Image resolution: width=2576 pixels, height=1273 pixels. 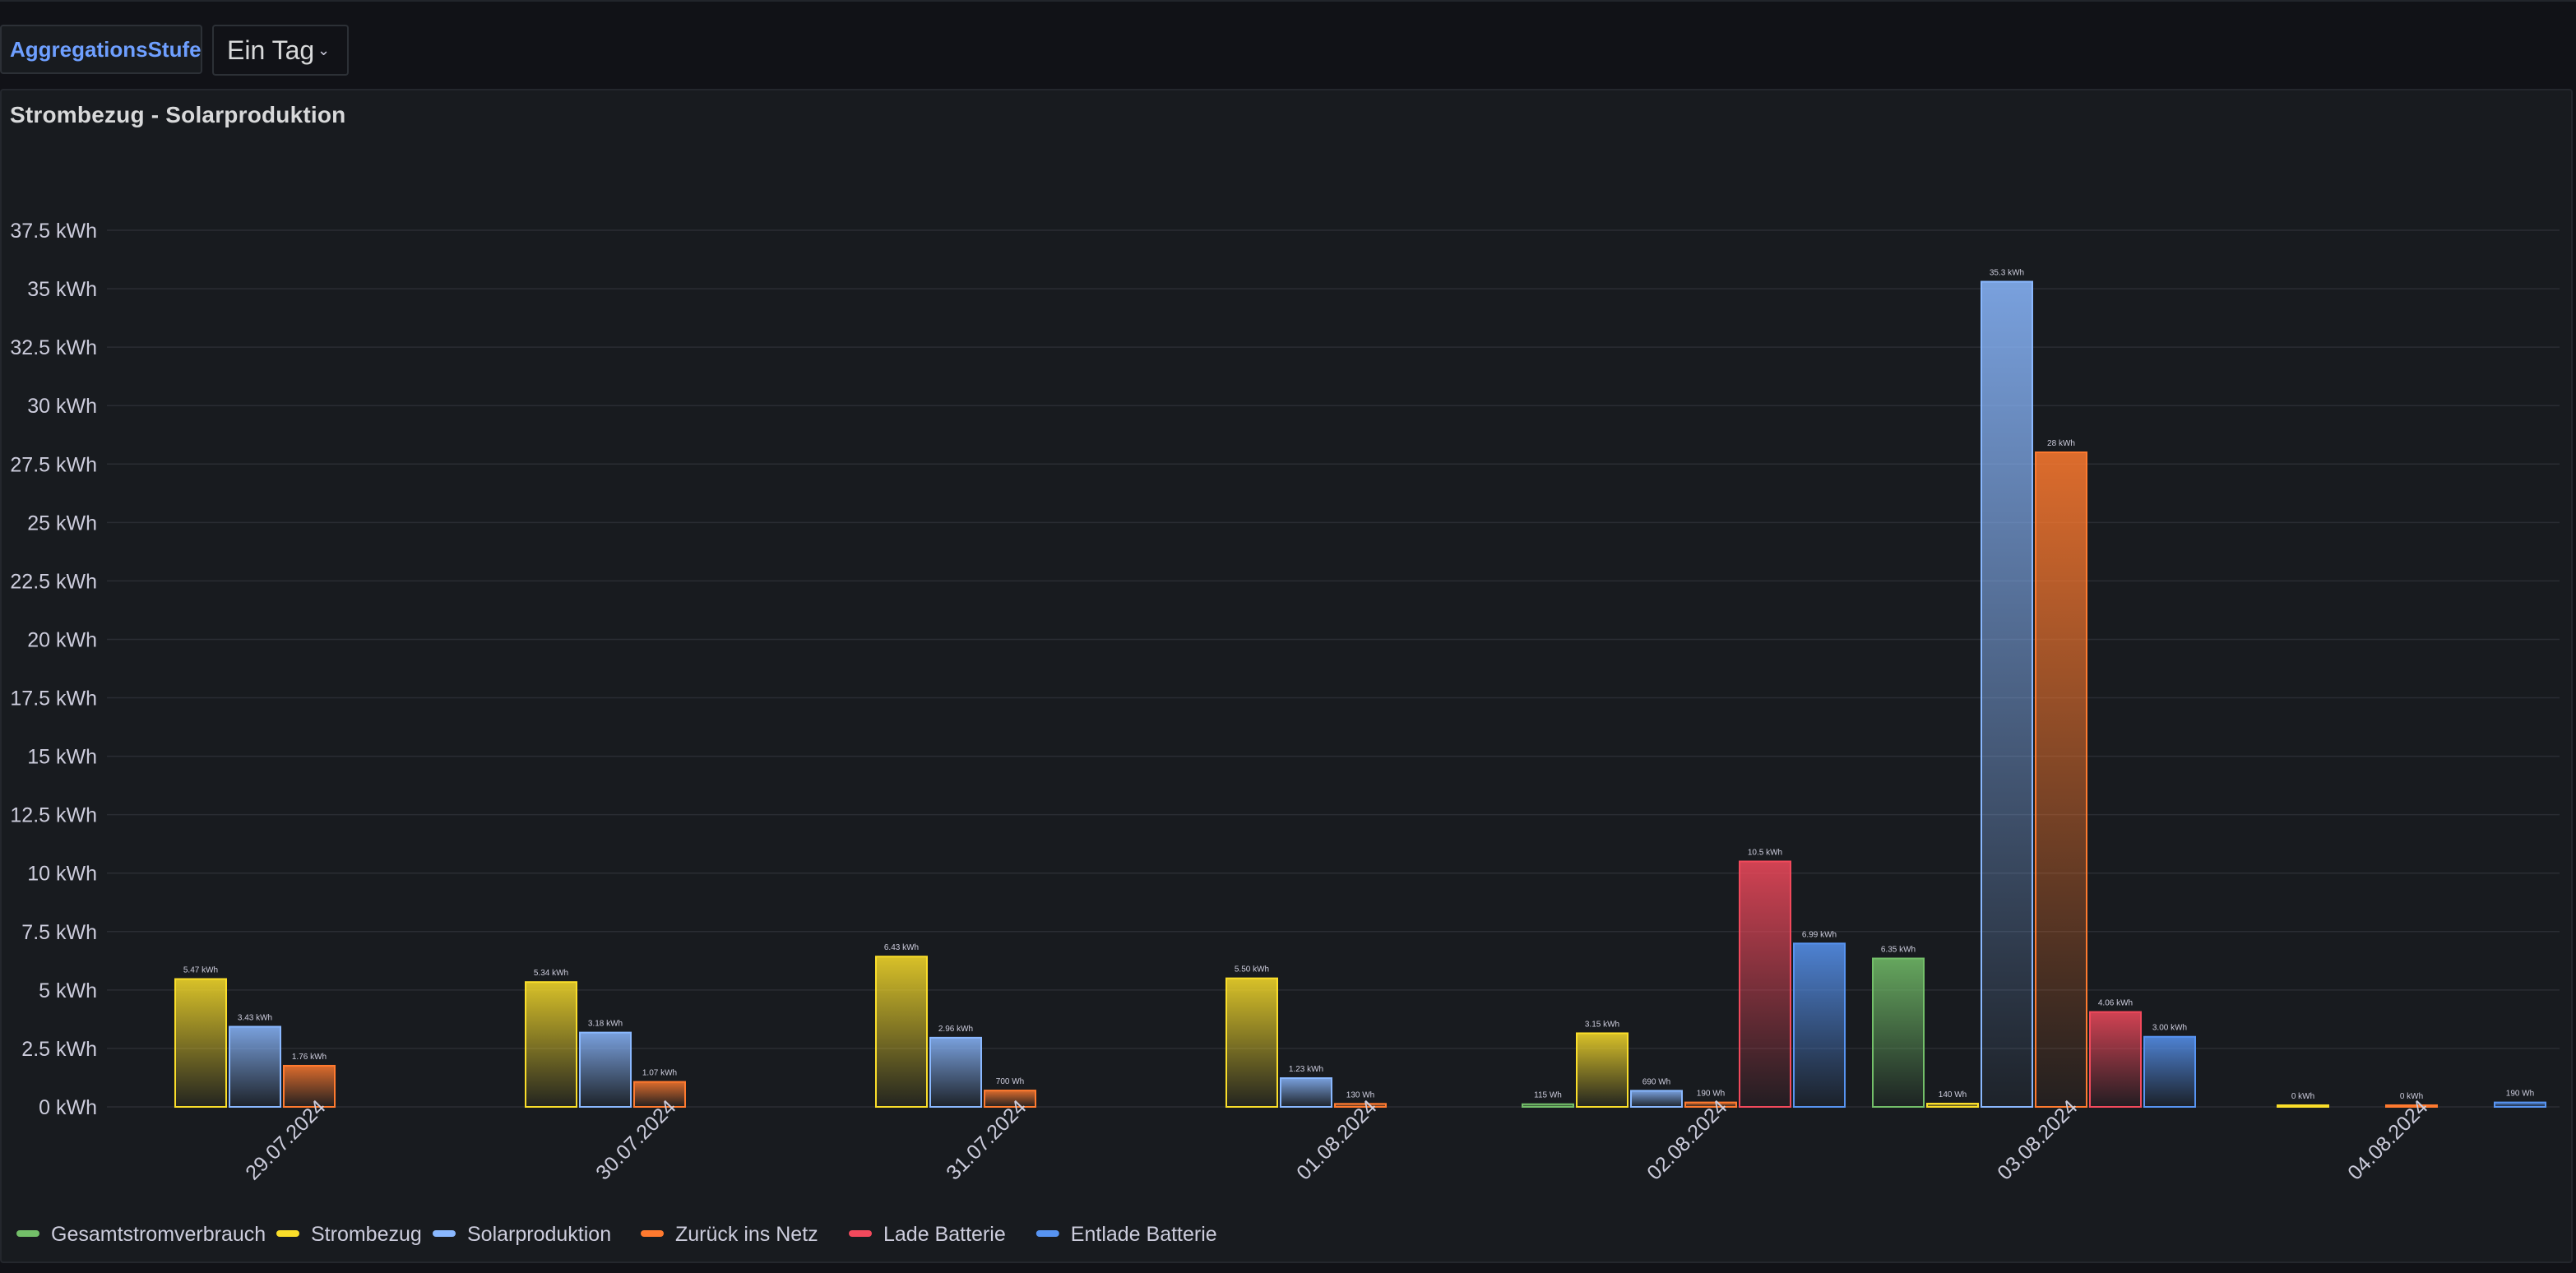 What do you see at coordinates (1252, 1042) in the screenshot?
I see `bar-strombezug-01.08.2024` at bounding box center [1252, 1042].